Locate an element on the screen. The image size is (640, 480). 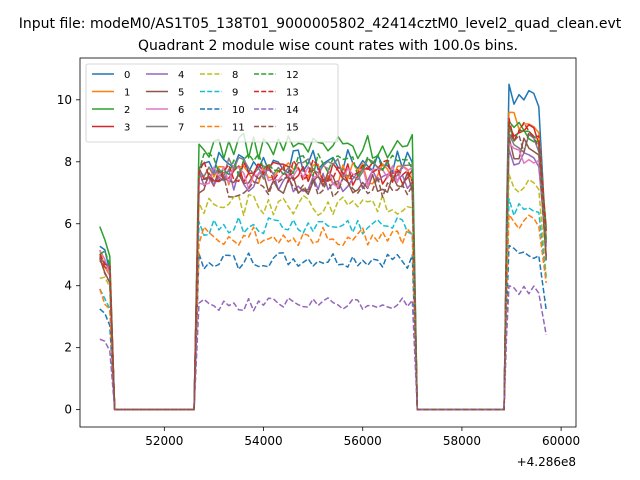
y-tick-label: 4 is located at coordinates (68, 286).